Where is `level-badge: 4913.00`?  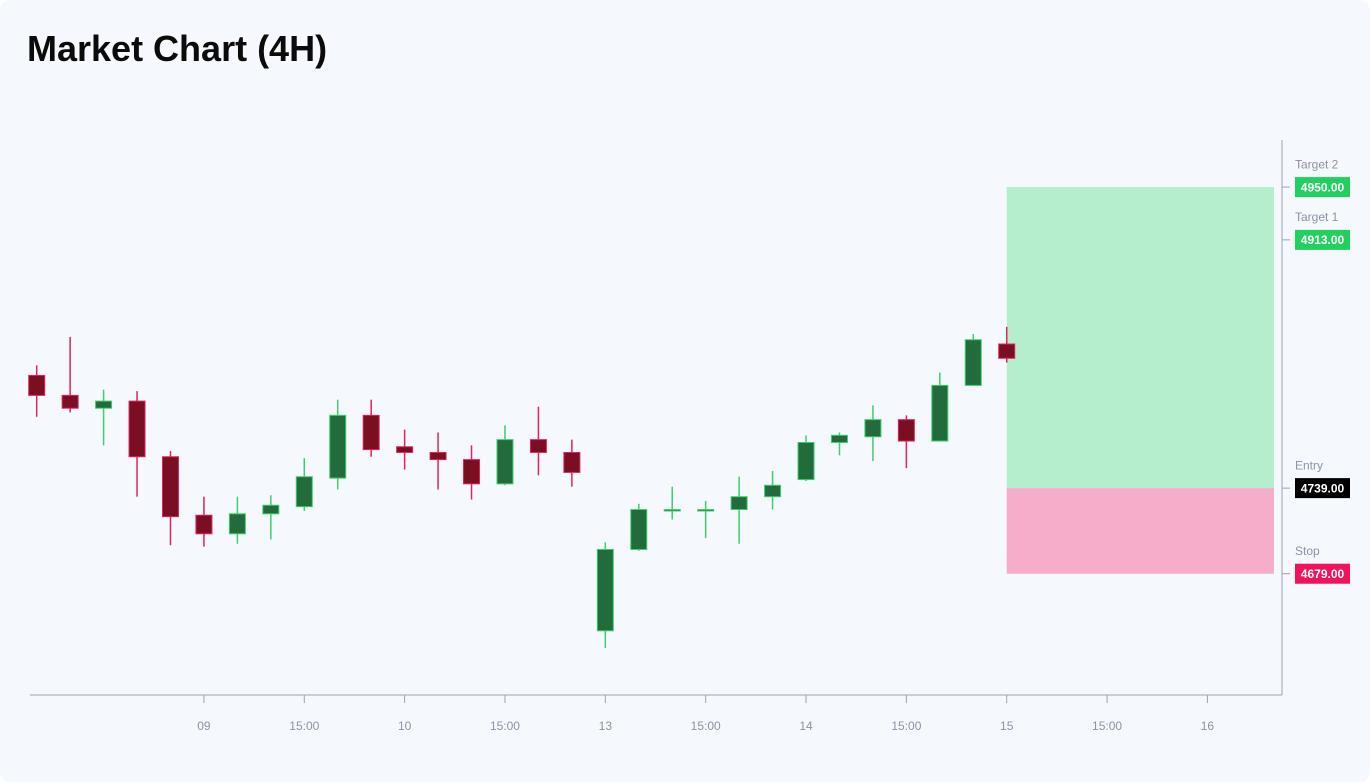
level-badge: 4913.00 is located at coordinates (1322, 239).